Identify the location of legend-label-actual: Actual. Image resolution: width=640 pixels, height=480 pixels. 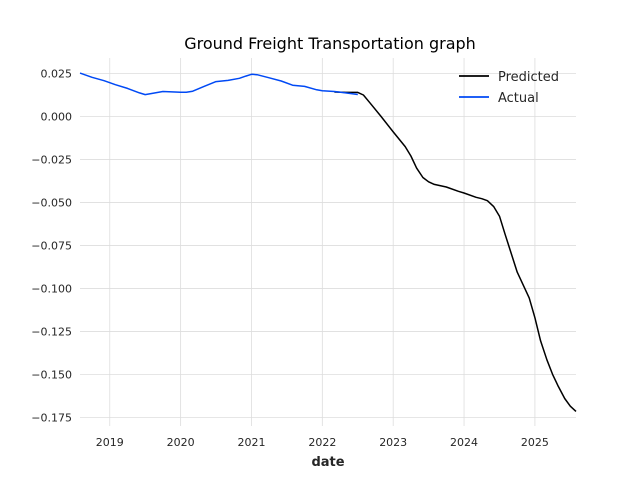
(518, 98).